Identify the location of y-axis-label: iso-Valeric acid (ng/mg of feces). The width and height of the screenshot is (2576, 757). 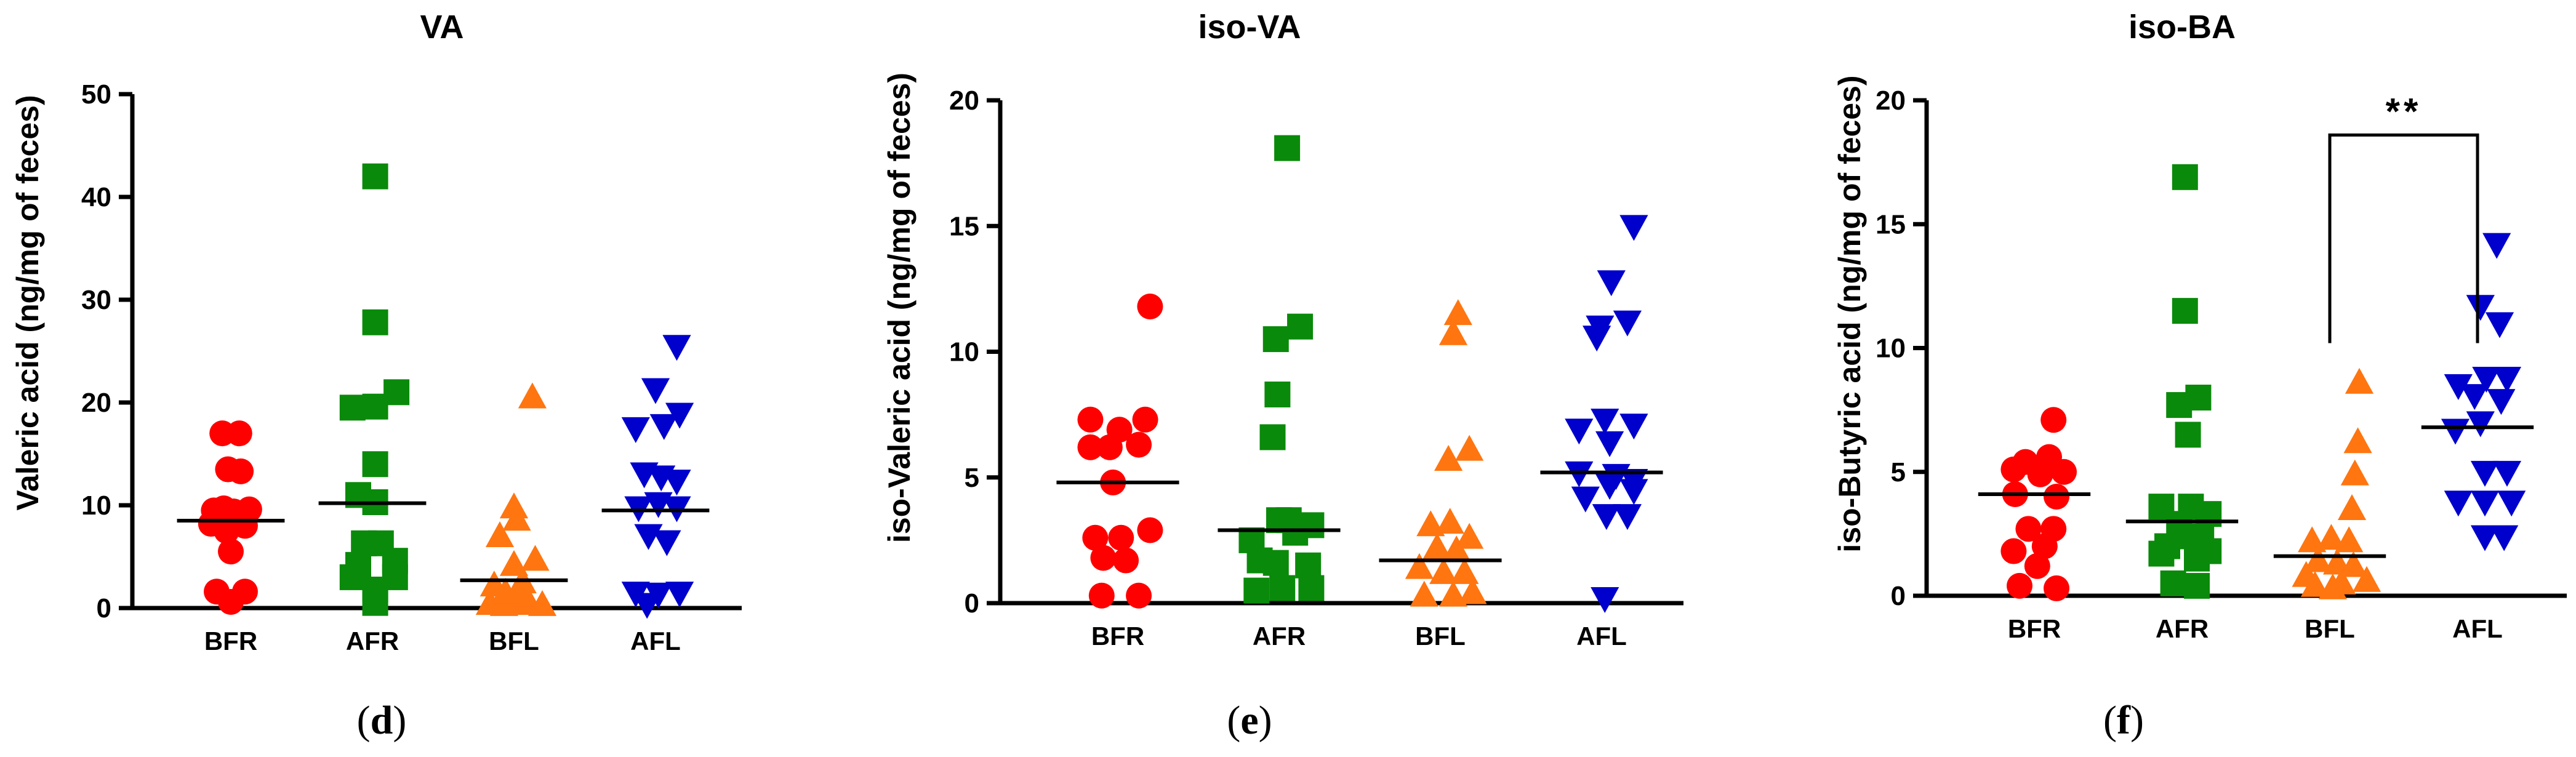
(899, 308).